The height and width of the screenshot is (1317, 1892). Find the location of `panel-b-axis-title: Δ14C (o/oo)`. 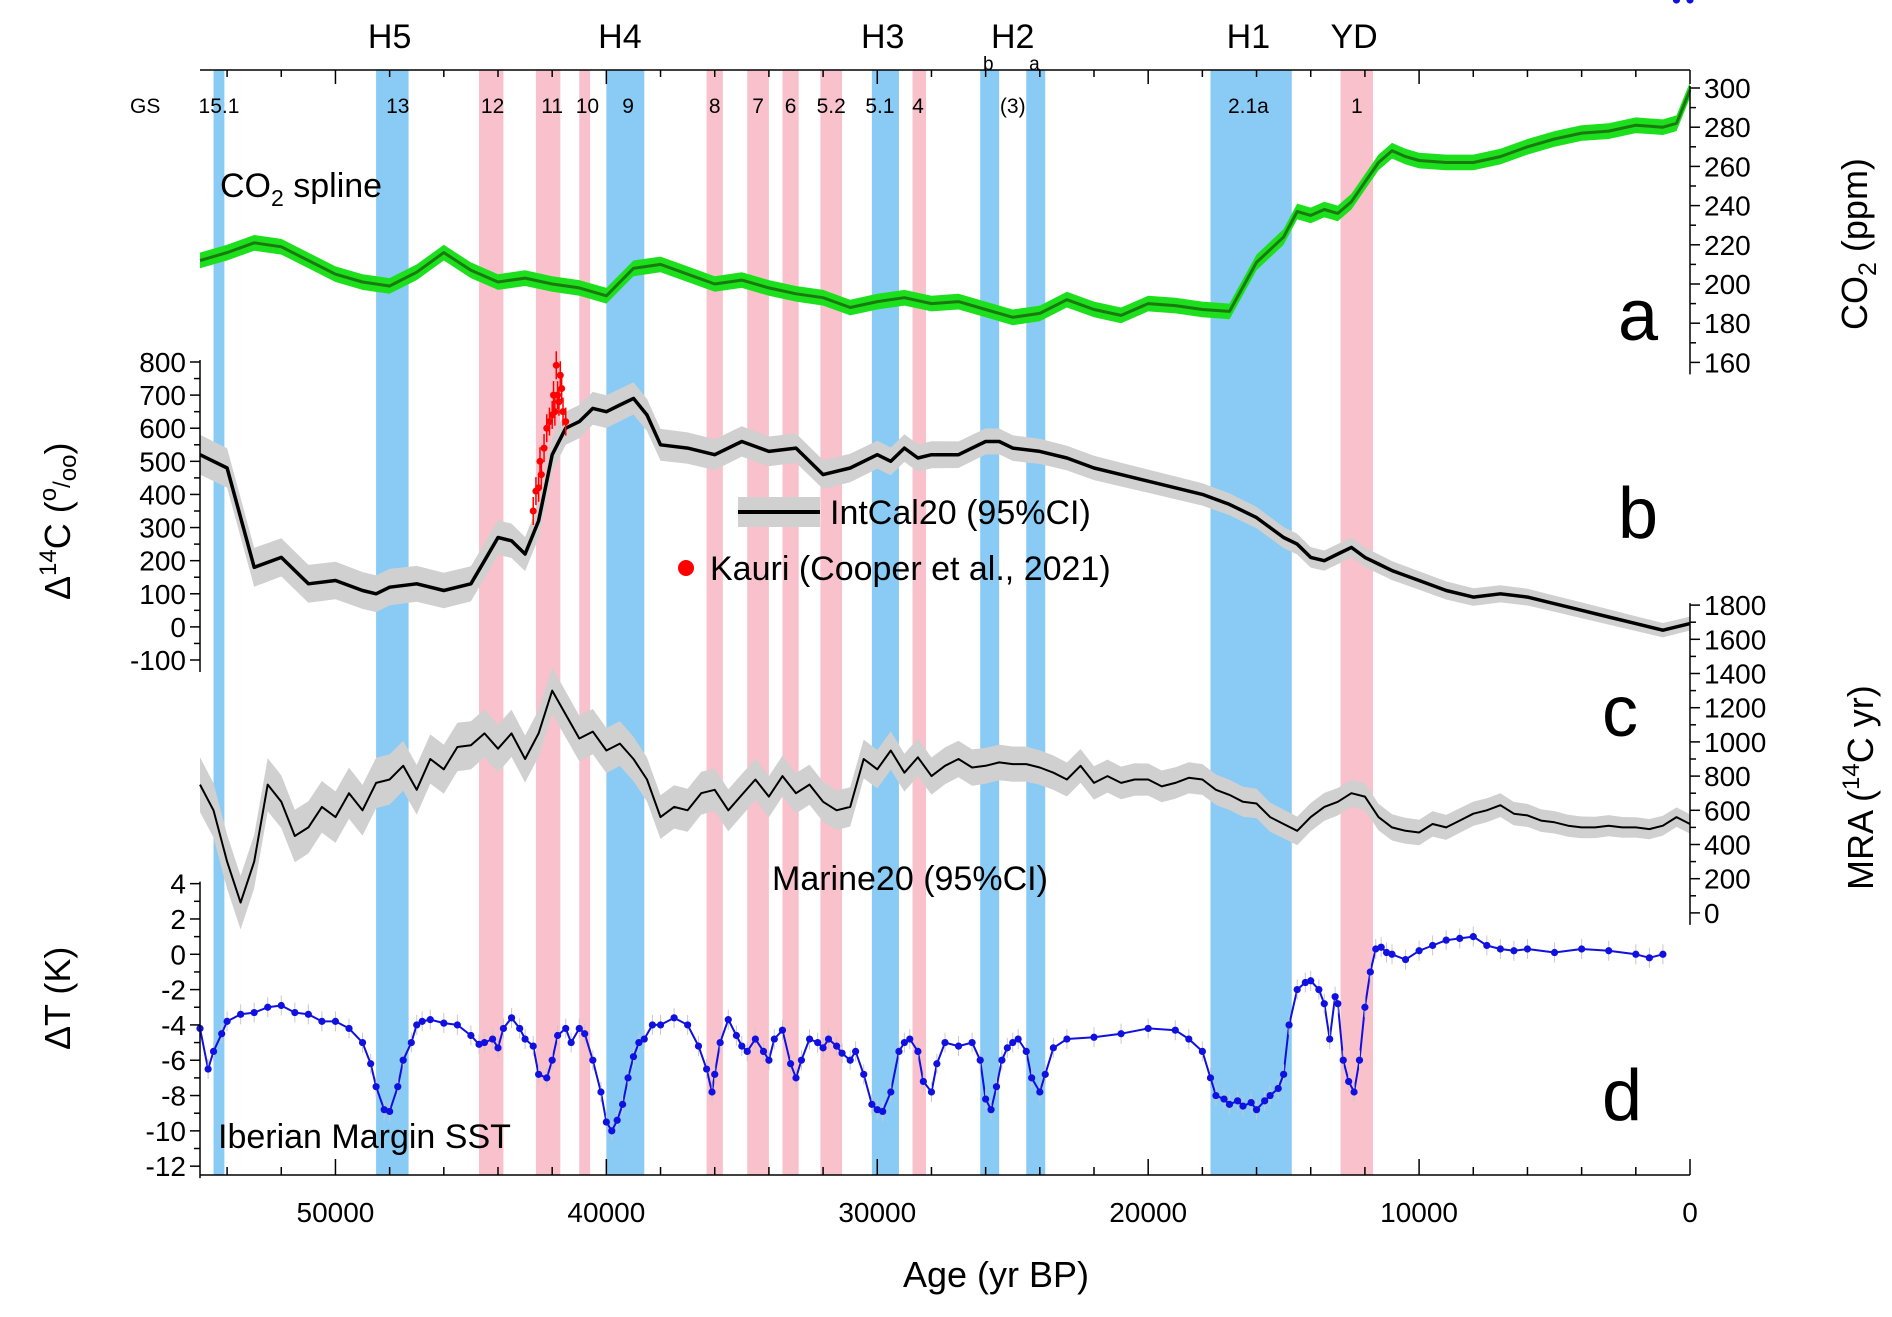

panel-b-axis-title: Δ14C (o/oo) is located at coordinates (58, 521).